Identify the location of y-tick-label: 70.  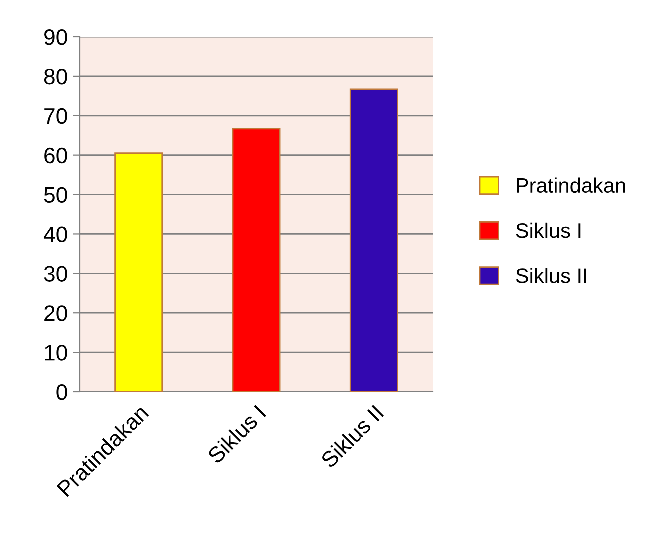
(56, 116).